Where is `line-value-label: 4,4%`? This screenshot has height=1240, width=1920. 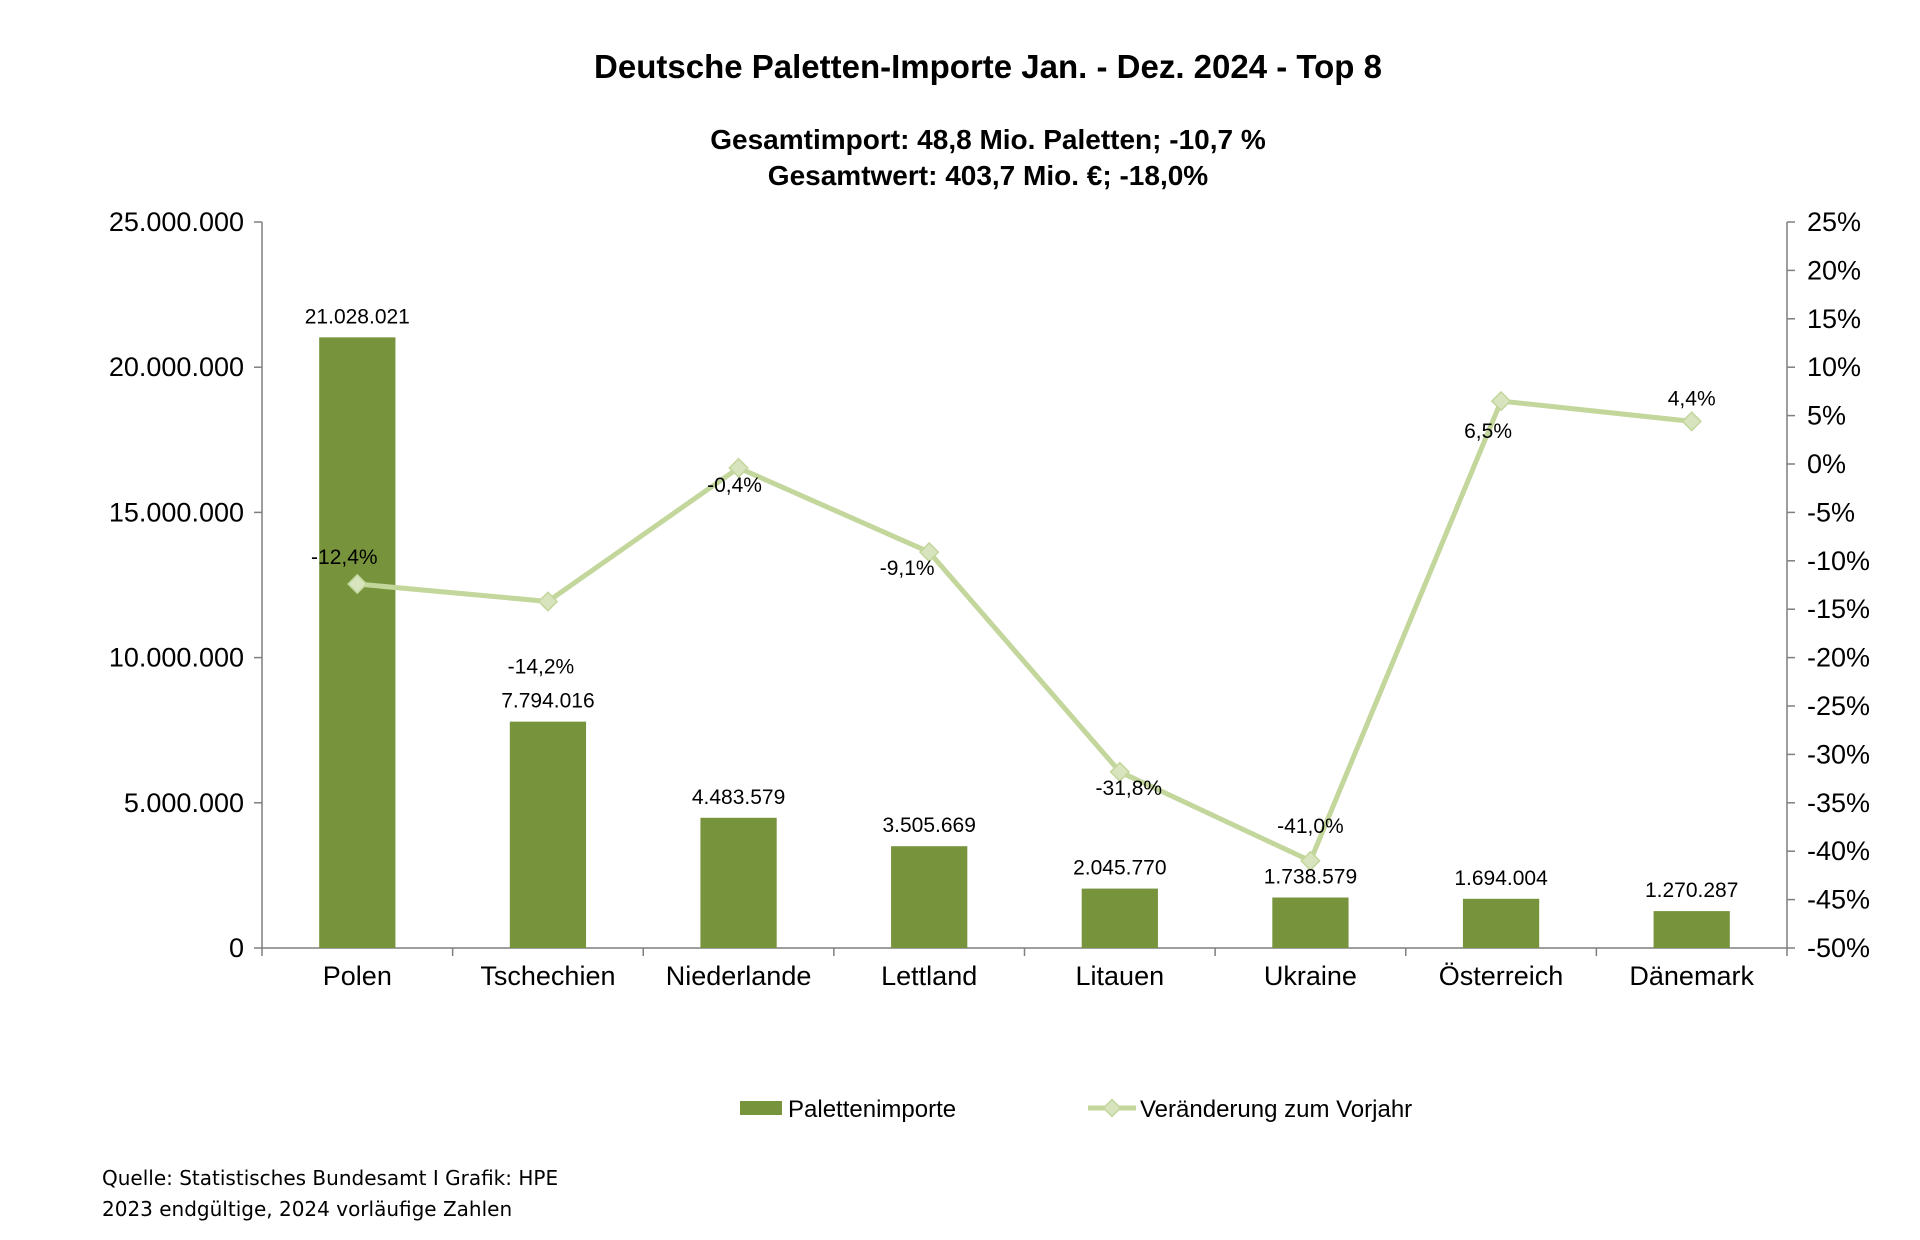 line-value-label: 4,4% is located at coordinates (1692, 398).